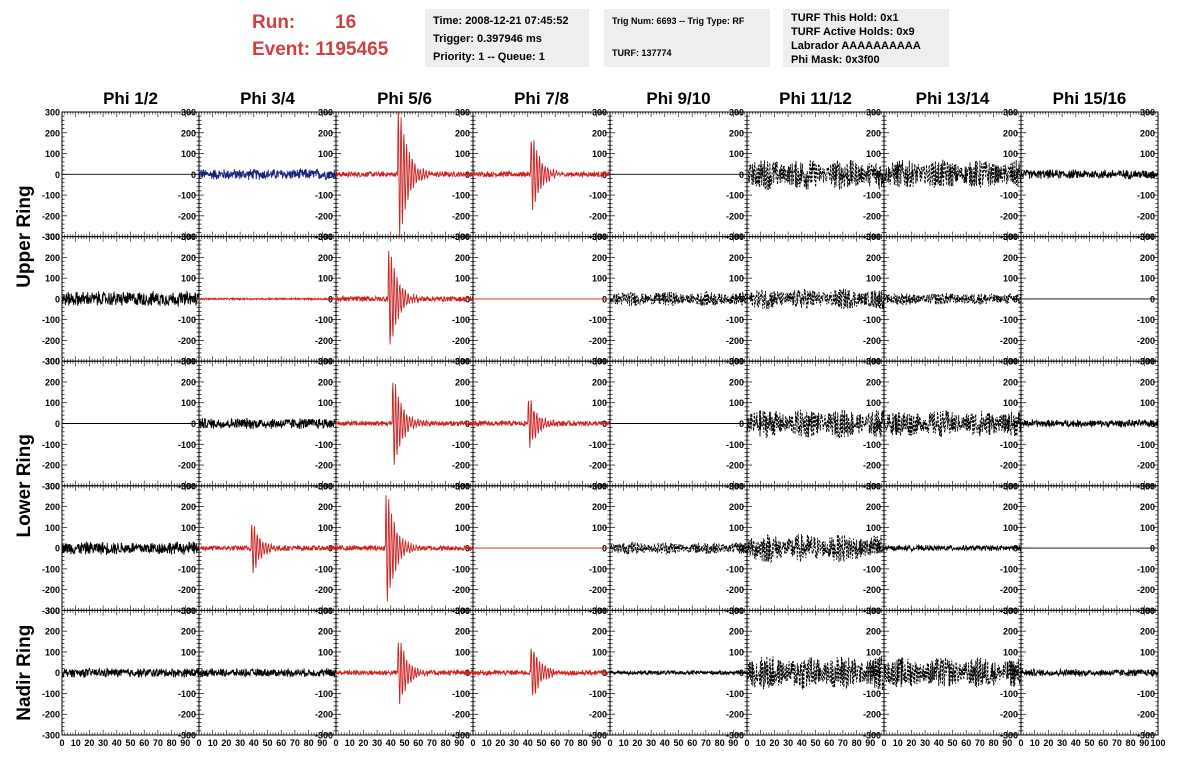 The width and height of the screenshot is (1196, 772). Describe the element at coordinates (489, 57) in the screenshot. I see `priority-text: Priority: 1 -- Queue: 1` at that location.